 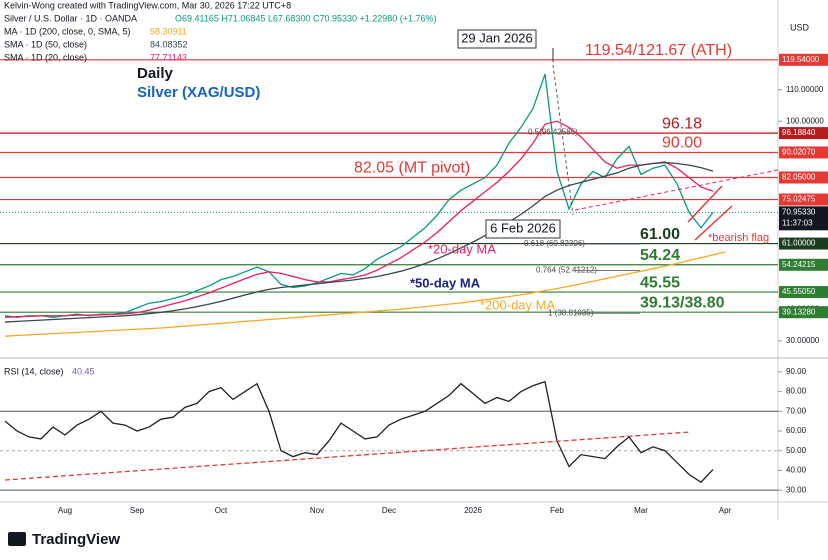 What do you see at coordinates (799, 199) in the screenshot?
I see `level-axis-label: 75.02475` at bounding box center [799, 199].